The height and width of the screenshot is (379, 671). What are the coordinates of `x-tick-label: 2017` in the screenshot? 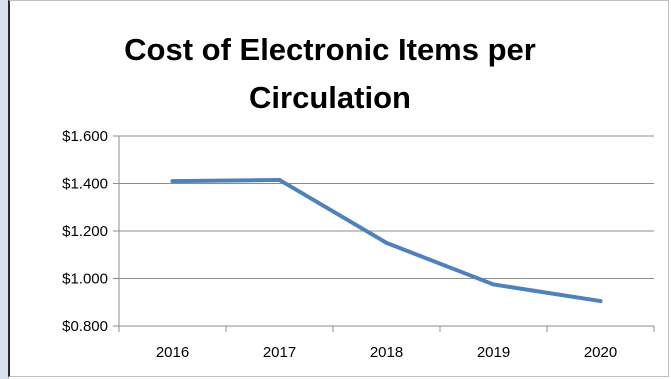 It's located at (279, 352).